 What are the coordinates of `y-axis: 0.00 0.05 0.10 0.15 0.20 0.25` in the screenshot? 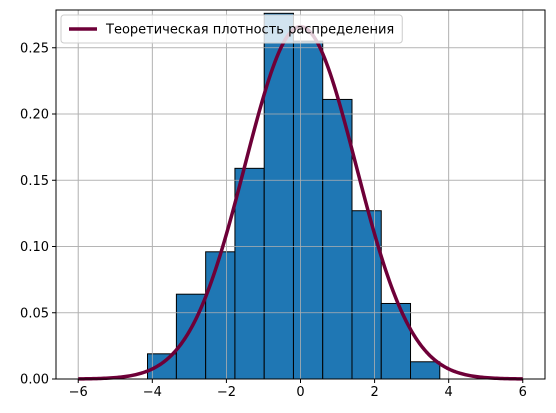 It's located at (38, 214).